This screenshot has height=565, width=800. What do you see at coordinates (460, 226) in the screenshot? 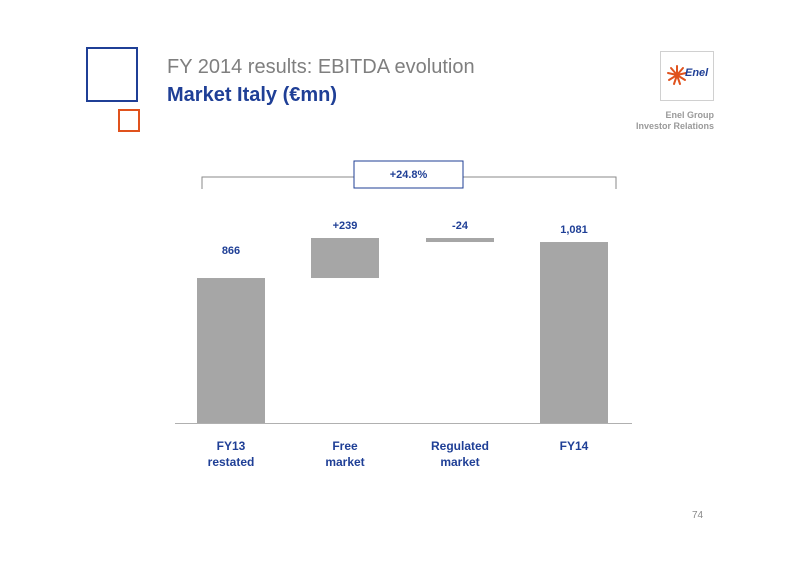
I see `data-label-2: -24` at bounding box center [460, 226].